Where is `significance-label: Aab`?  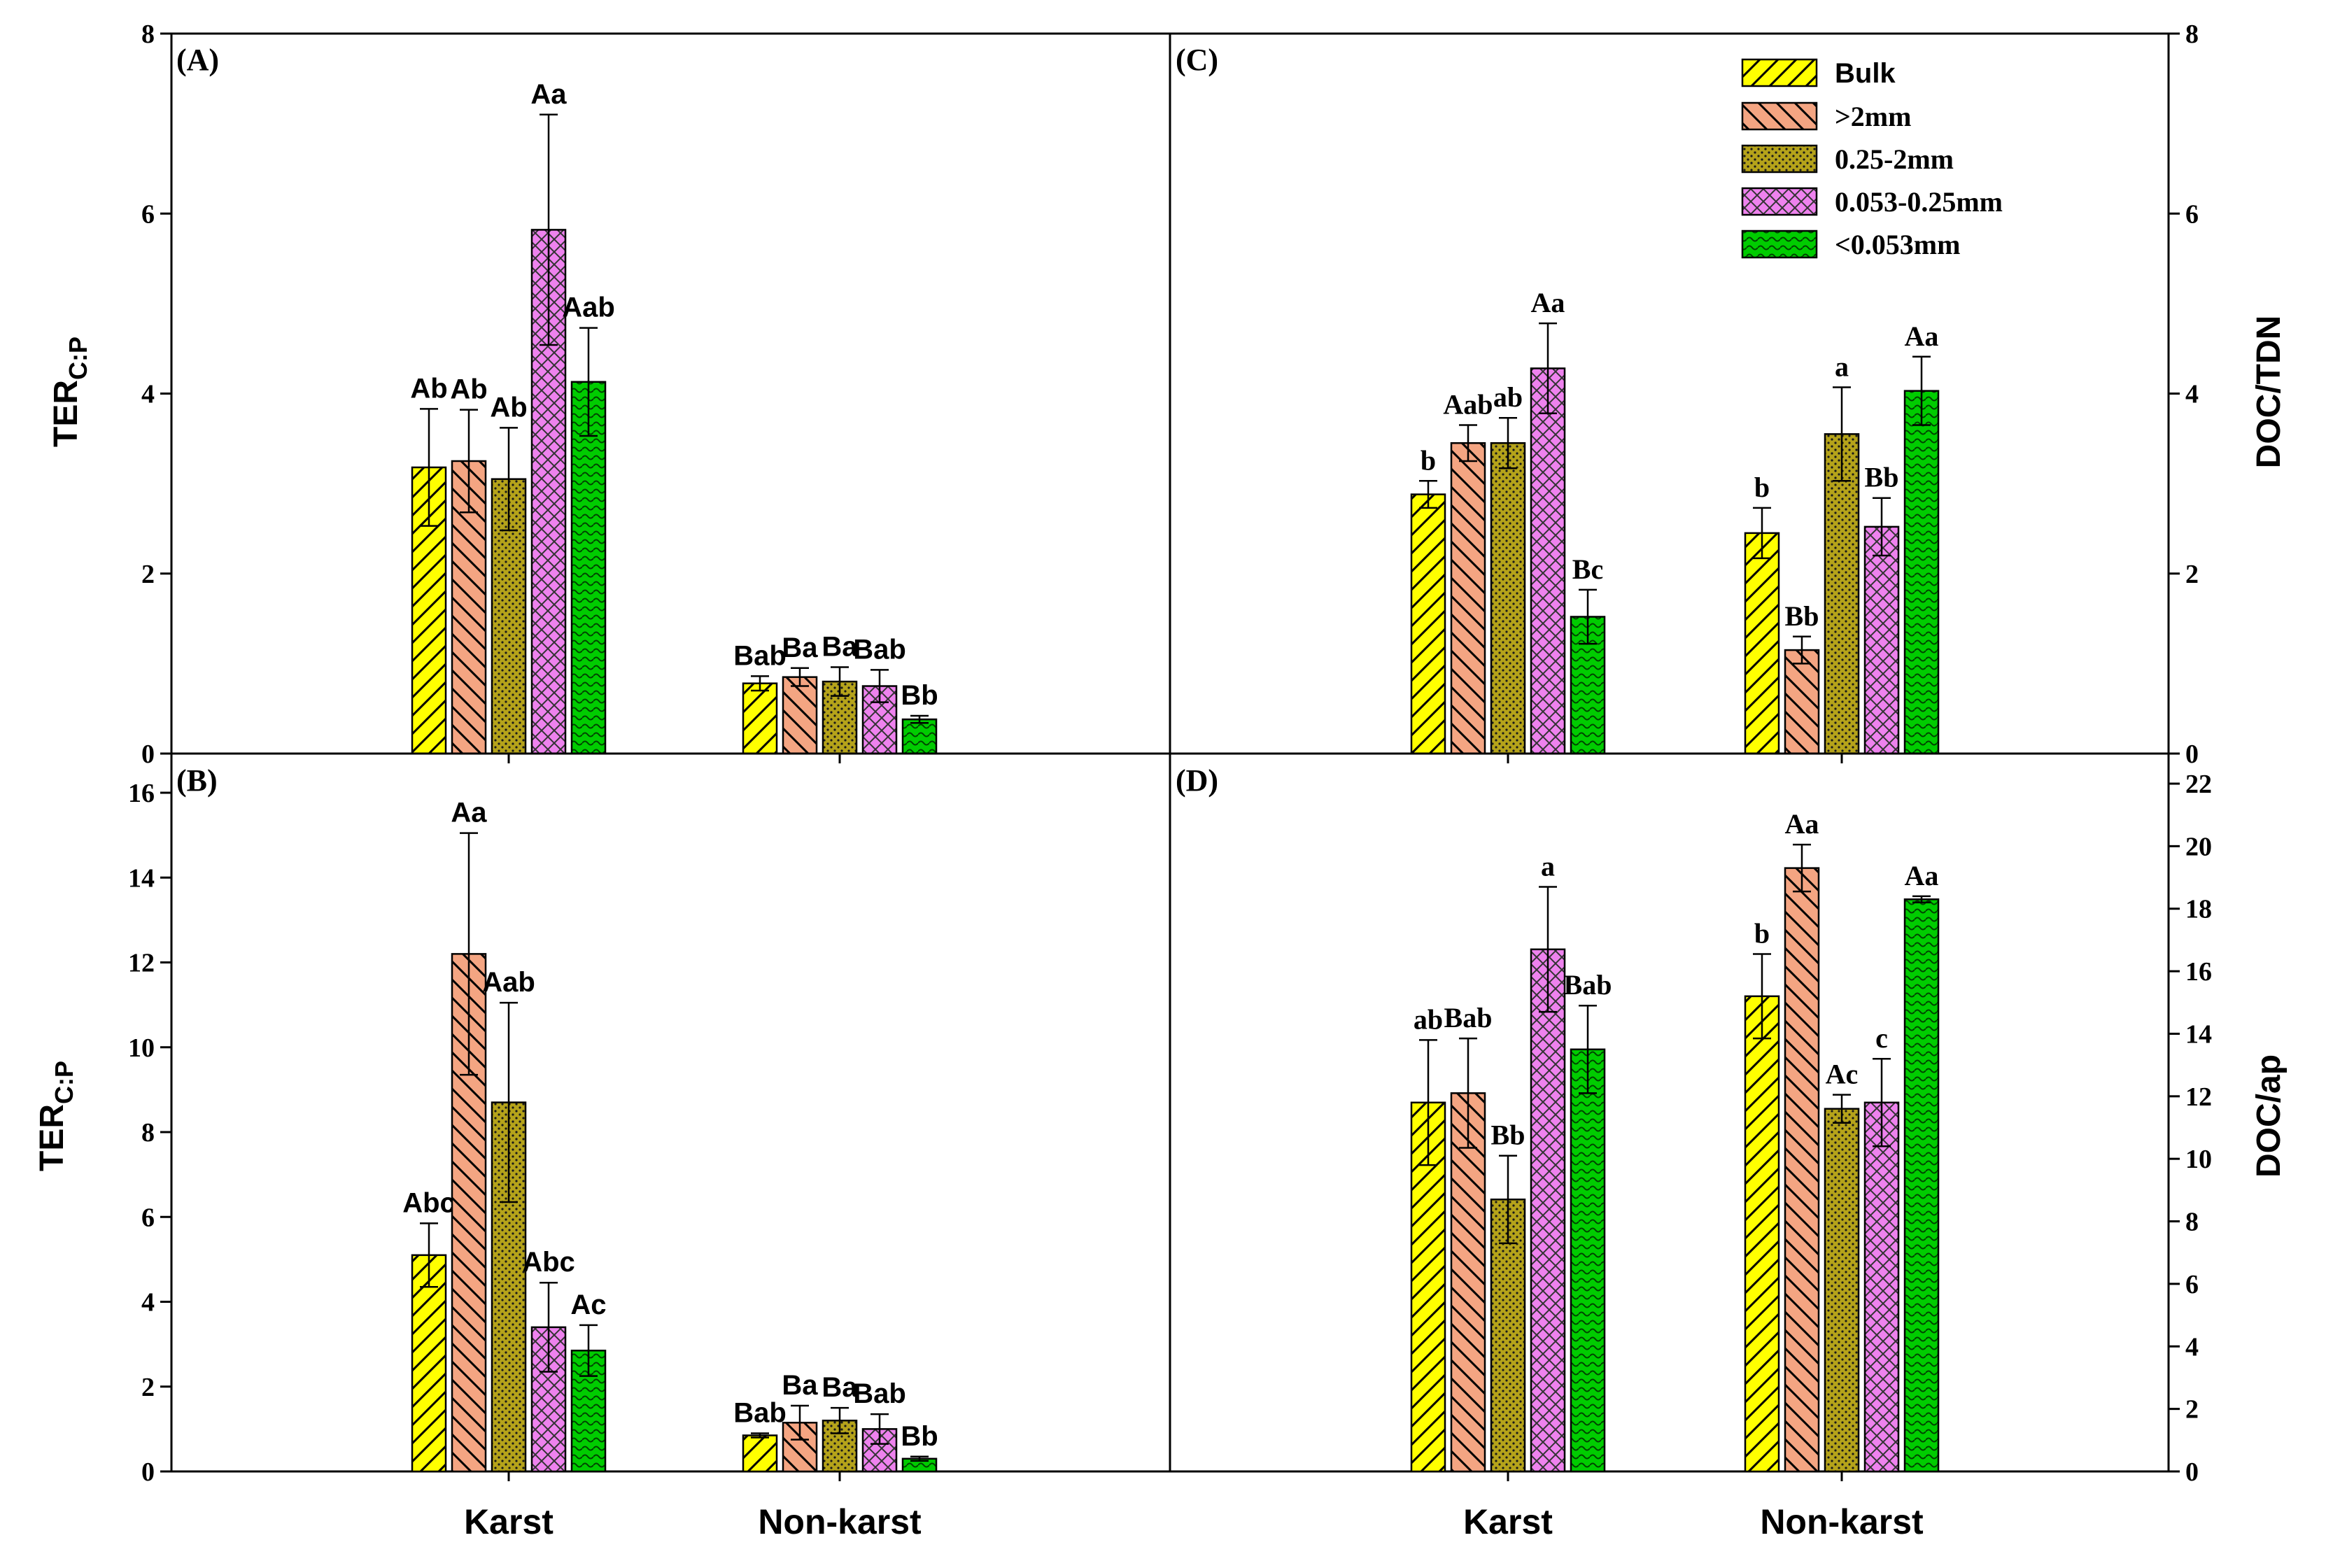 significance-label: Aab is located at coordinates (508, 983).